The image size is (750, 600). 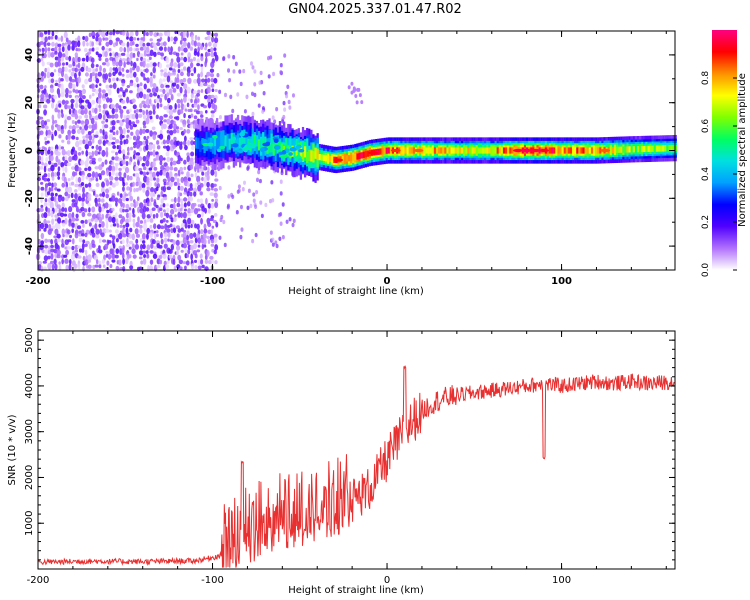 I want to click on spectrogram-peak, so click(x=251, y=141).